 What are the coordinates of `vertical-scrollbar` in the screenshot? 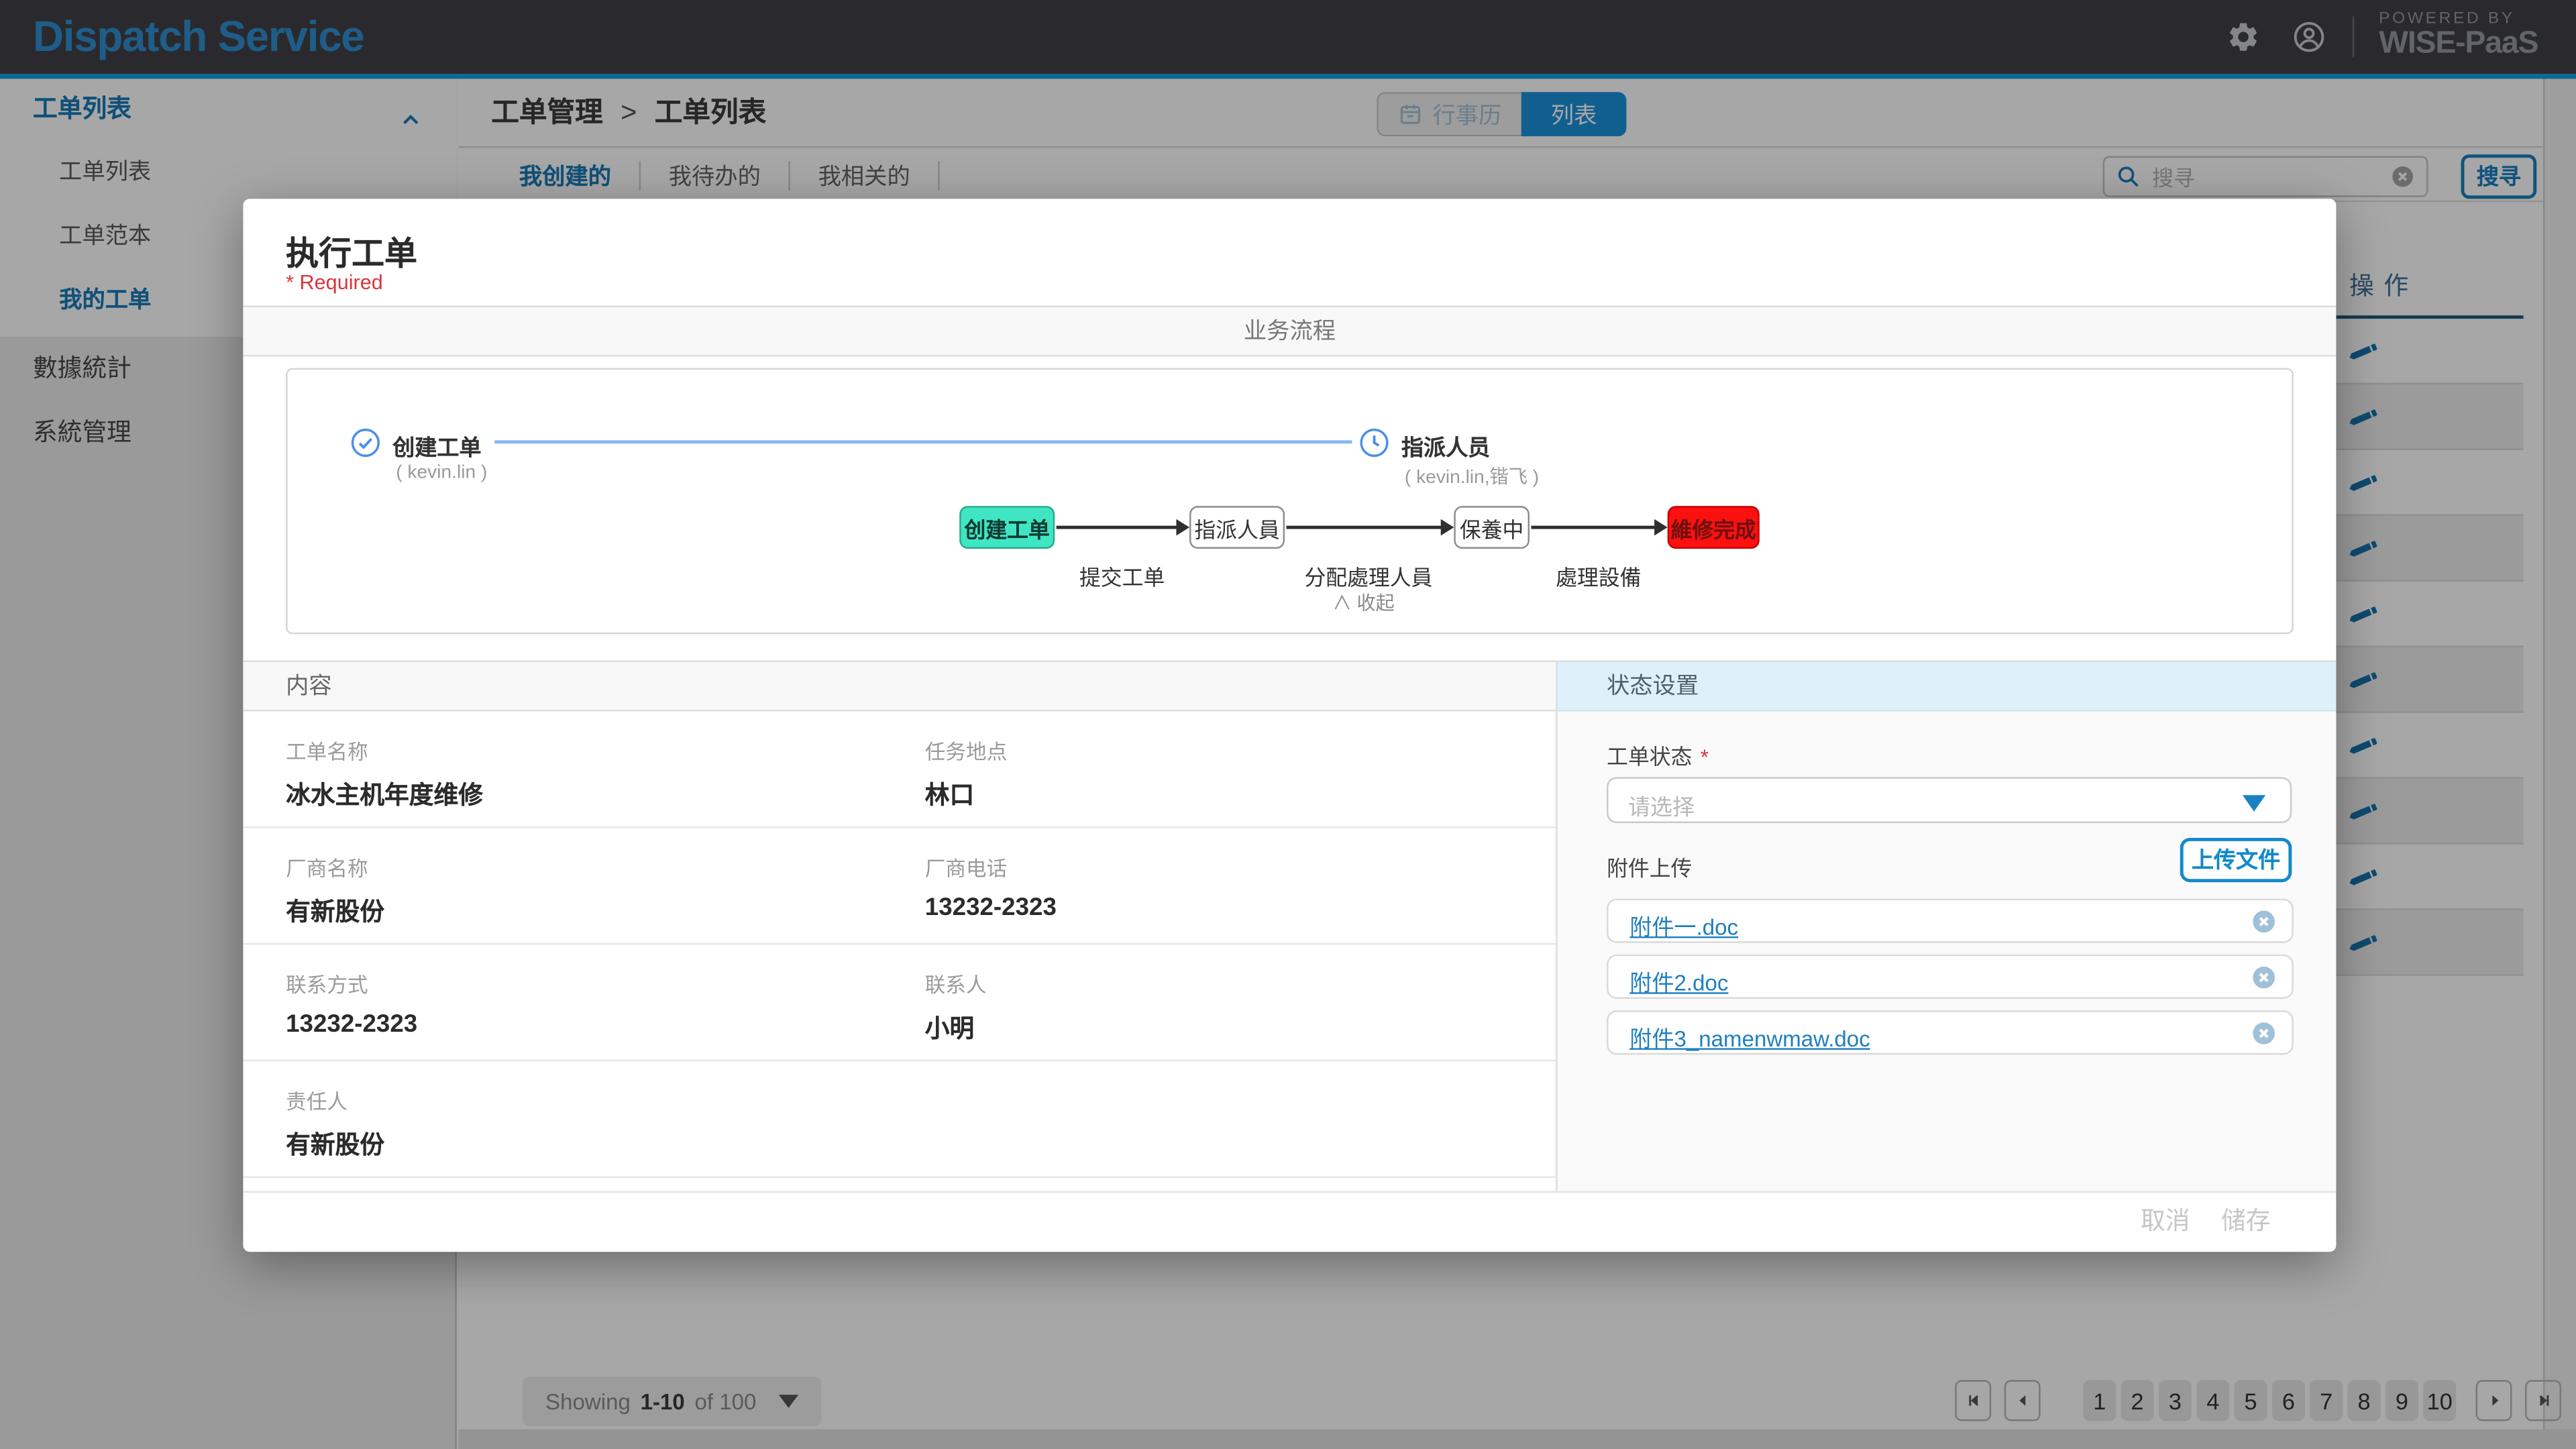 It's located at (2559, 754).